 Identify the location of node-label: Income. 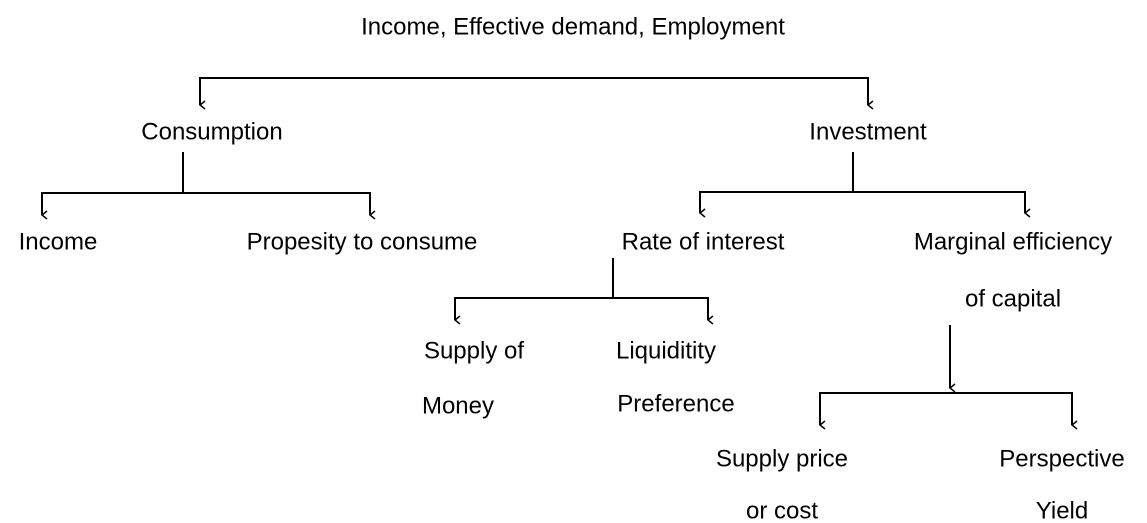
(58, 241).